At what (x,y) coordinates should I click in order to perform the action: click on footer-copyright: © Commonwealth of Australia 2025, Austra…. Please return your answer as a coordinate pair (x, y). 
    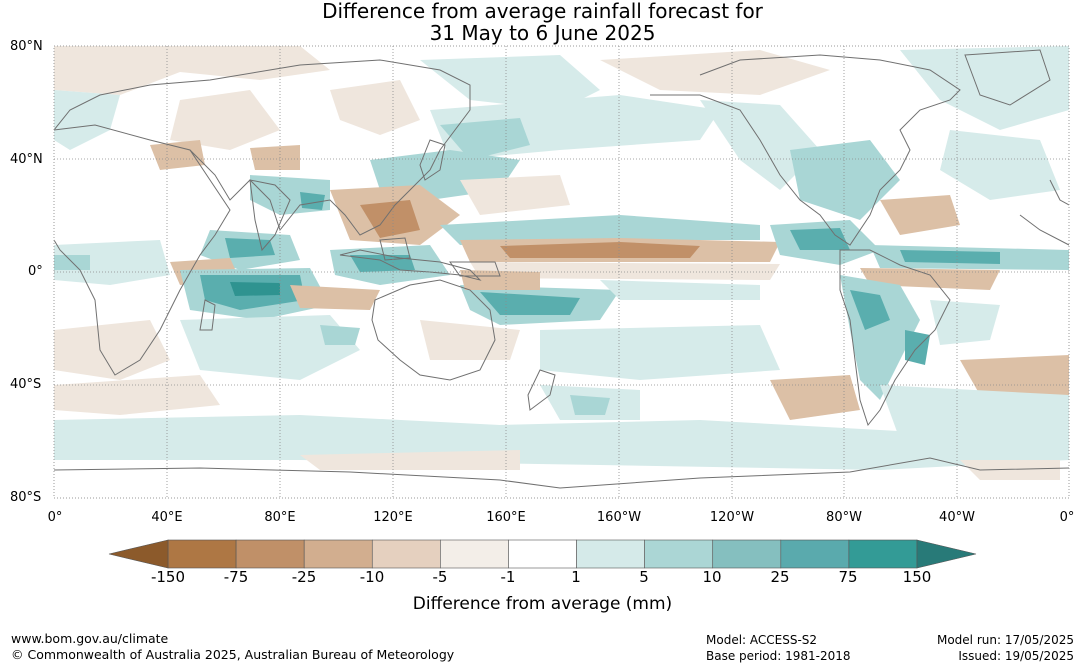
    Looking at the image, I should click on (233, 654).